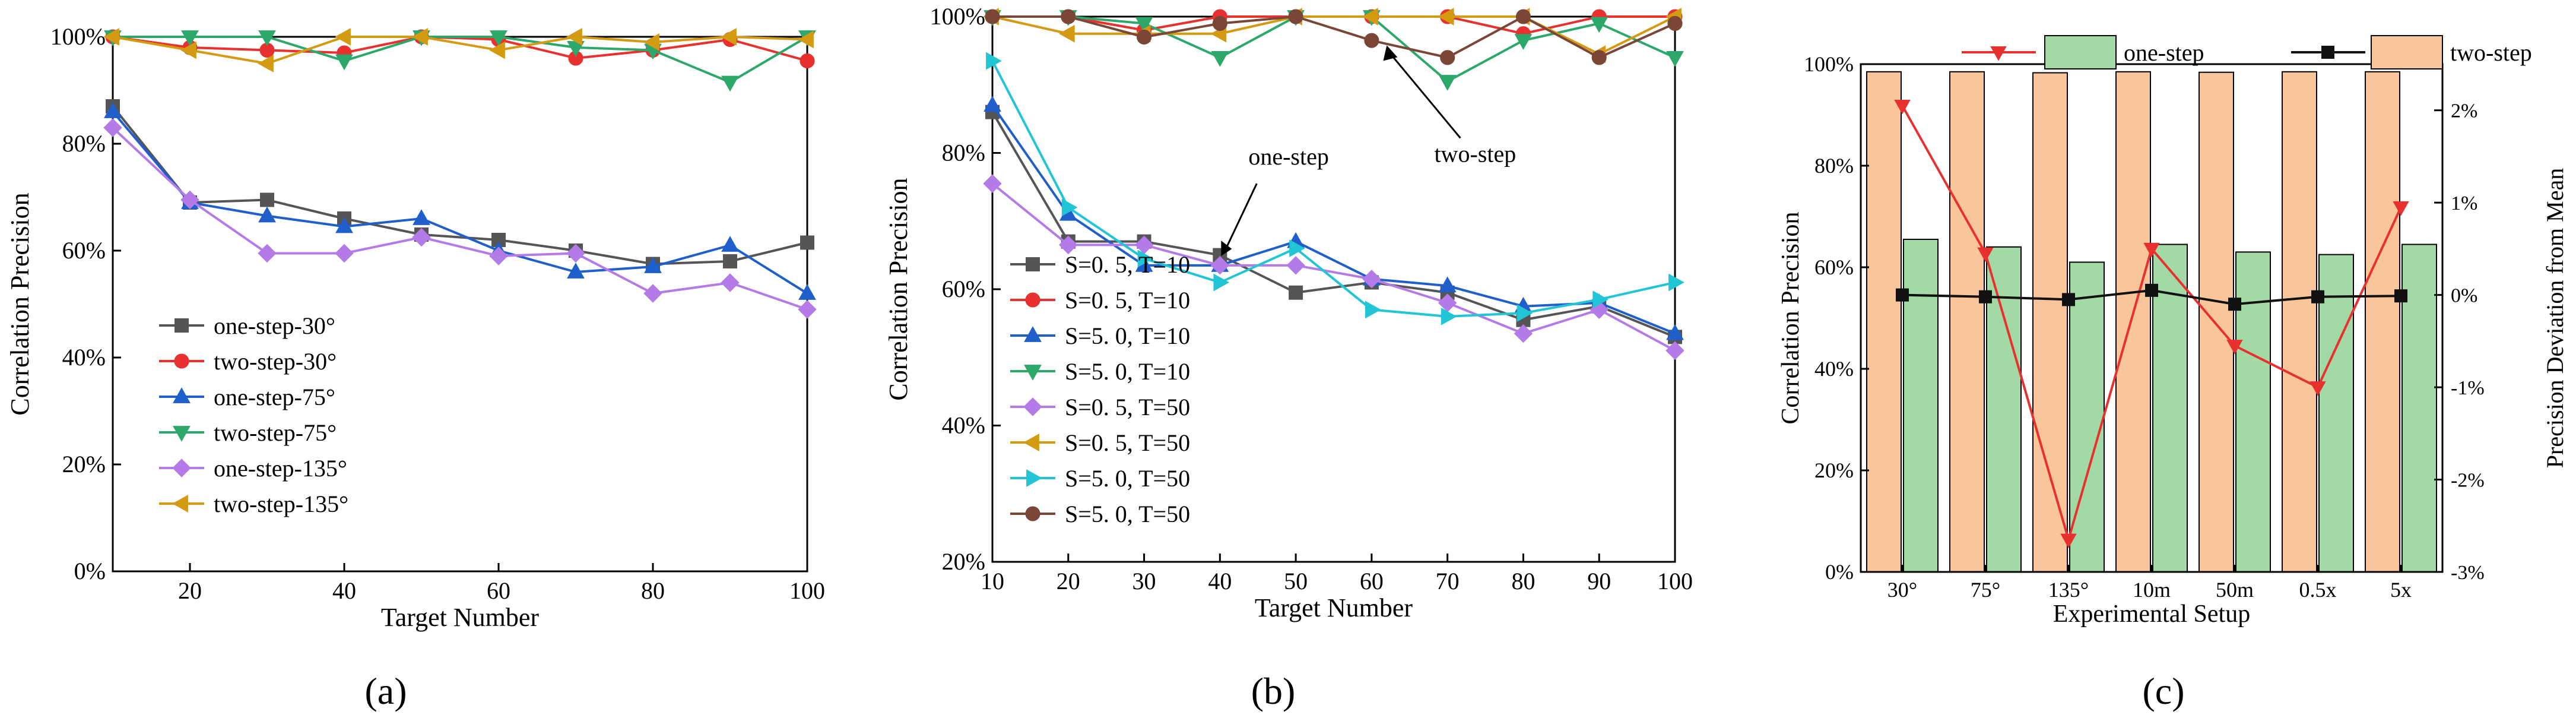 This screenshot has height=721, width=2576. What do you see at coordinates (190, 590) in the screenshot?
I see `x-tick-label: 20` at bounding box center [190, 590].